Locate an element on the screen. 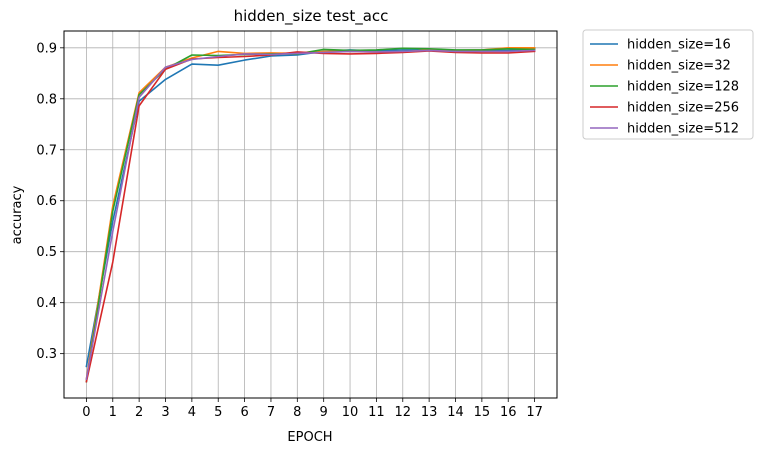  x-tick-label: 0 is located at coordinates (86, 412).